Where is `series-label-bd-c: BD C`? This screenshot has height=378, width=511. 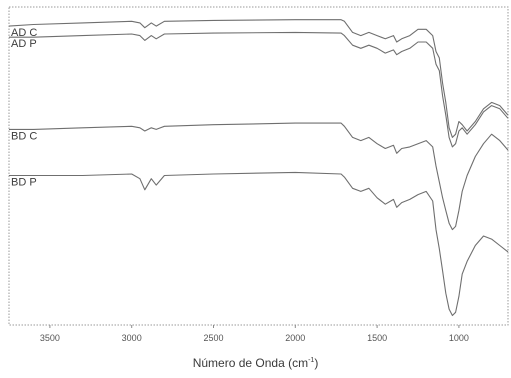 series-label-bd-c: BD C is located at coordinates (24, 136).